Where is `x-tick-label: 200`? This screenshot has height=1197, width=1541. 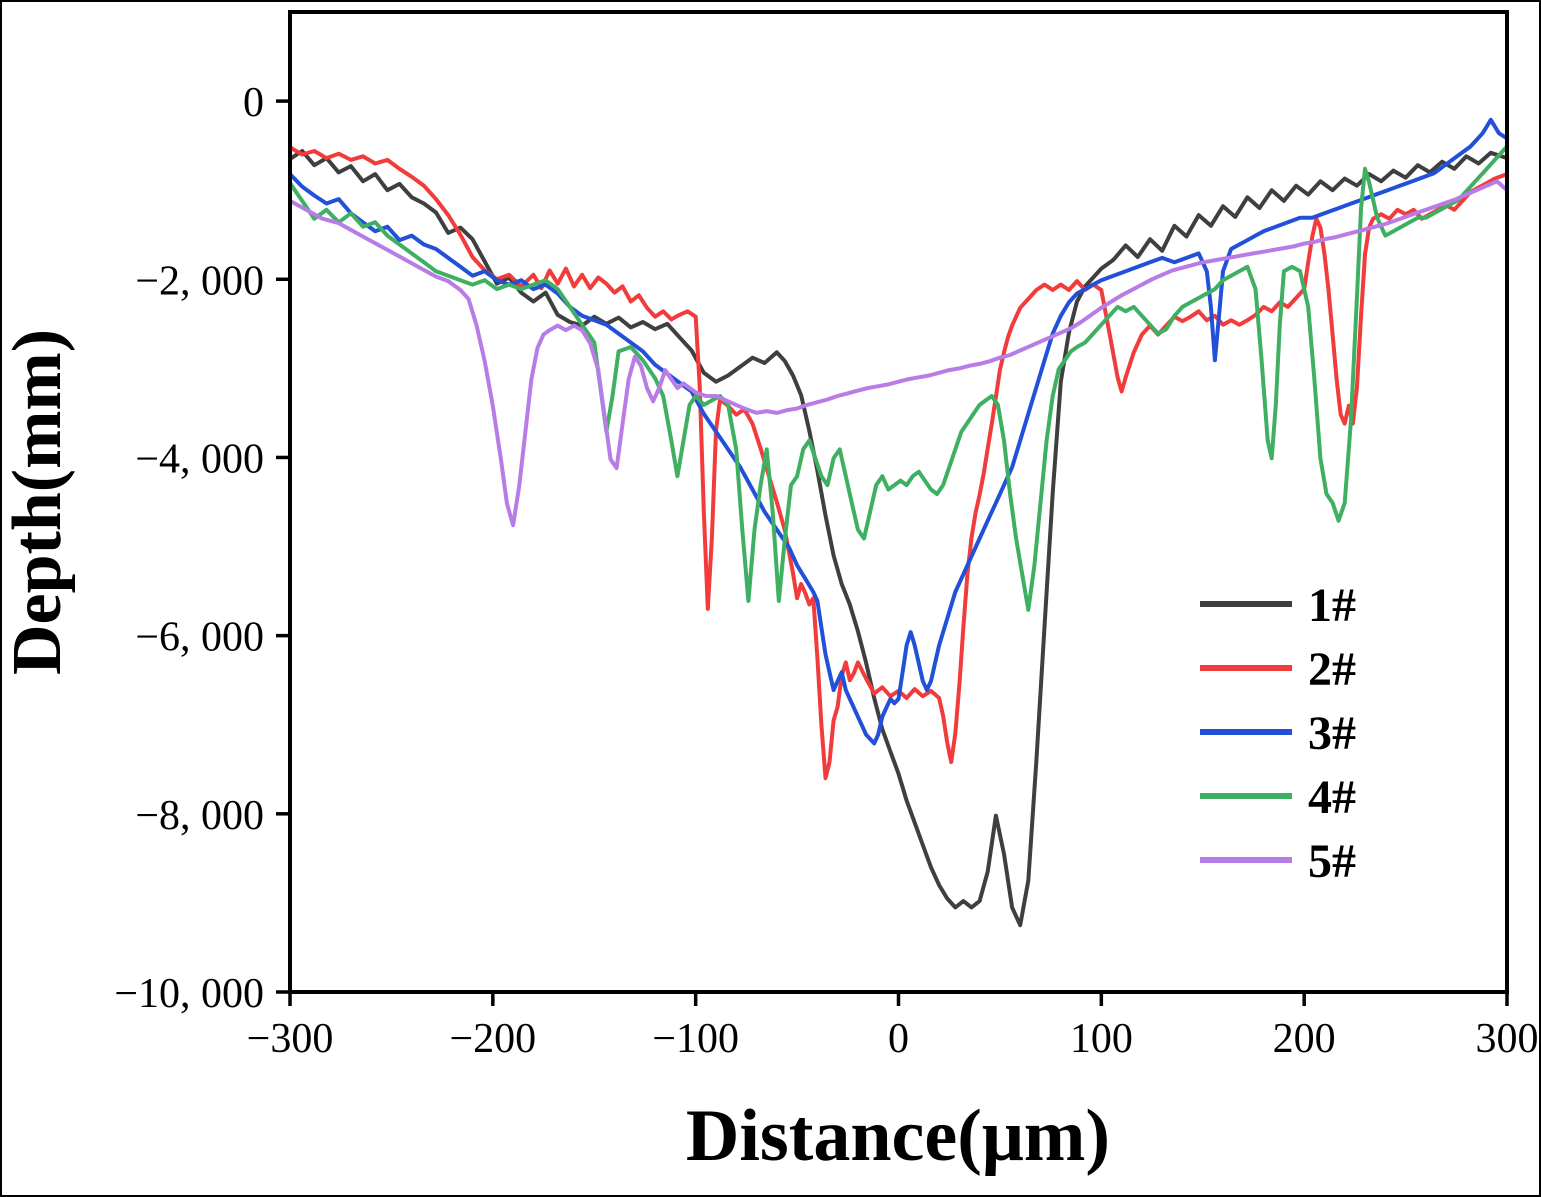 x-tick-label: 200 is located at coordinates (1304, 1039).